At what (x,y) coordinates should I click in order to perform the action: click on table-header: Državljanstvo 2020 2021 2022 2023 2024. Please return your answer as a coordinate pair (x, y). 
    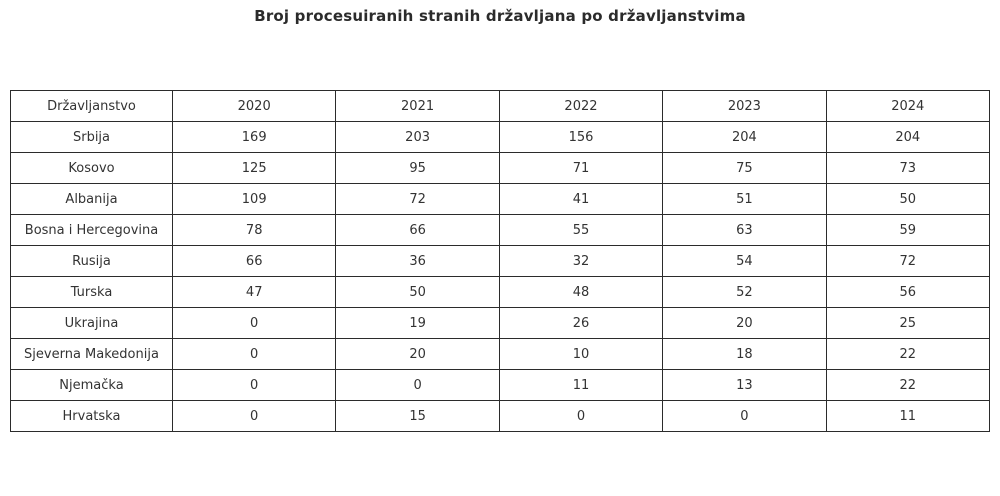
    Looking at the image, I should click on (500, 106).